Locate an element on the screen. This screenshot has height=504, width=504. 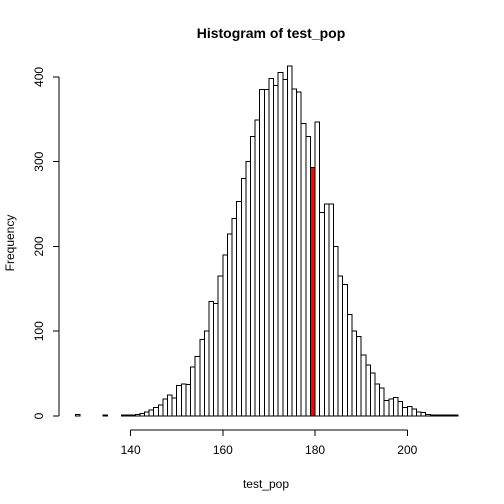
y-tick-label: 0 is located at coordinates (39, 415).